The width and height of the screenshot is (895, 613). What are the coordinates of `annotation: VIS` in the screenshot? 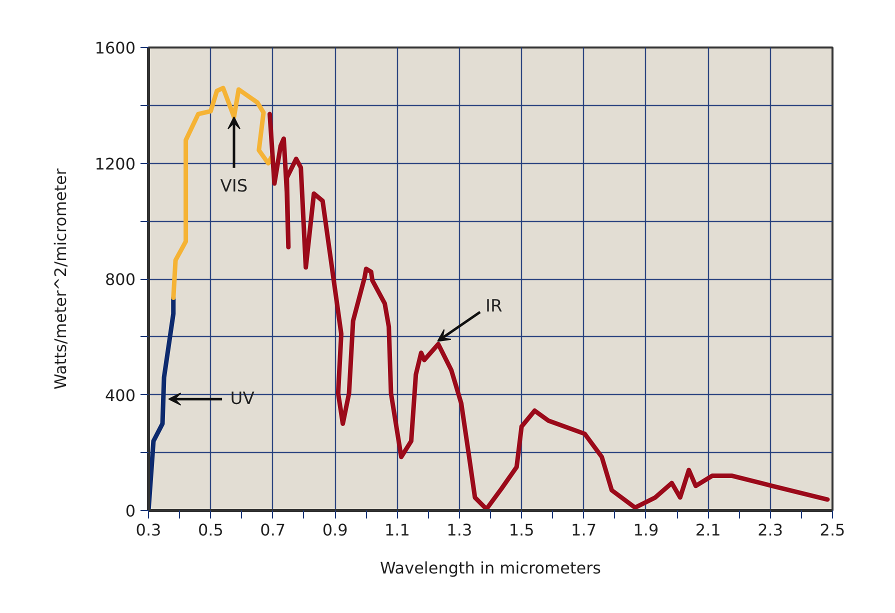 It's located at (234, 186).